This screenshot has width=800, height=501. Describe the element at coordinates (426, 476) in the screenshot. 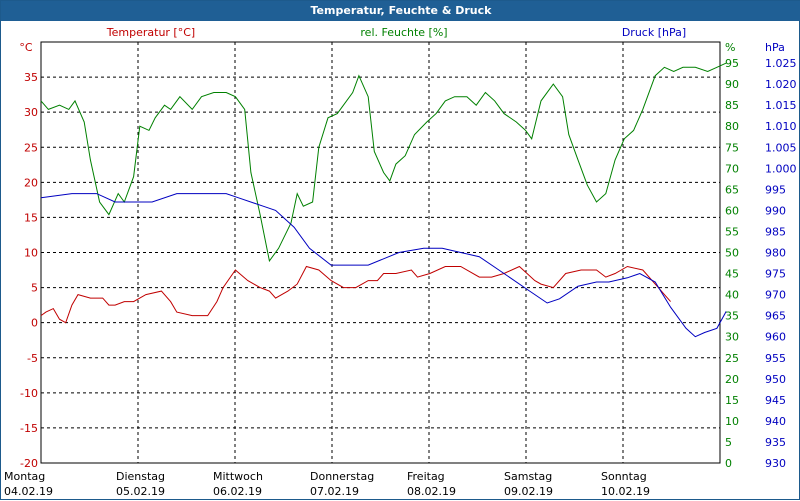

I see `x-tick-day: Freitag` at that location.